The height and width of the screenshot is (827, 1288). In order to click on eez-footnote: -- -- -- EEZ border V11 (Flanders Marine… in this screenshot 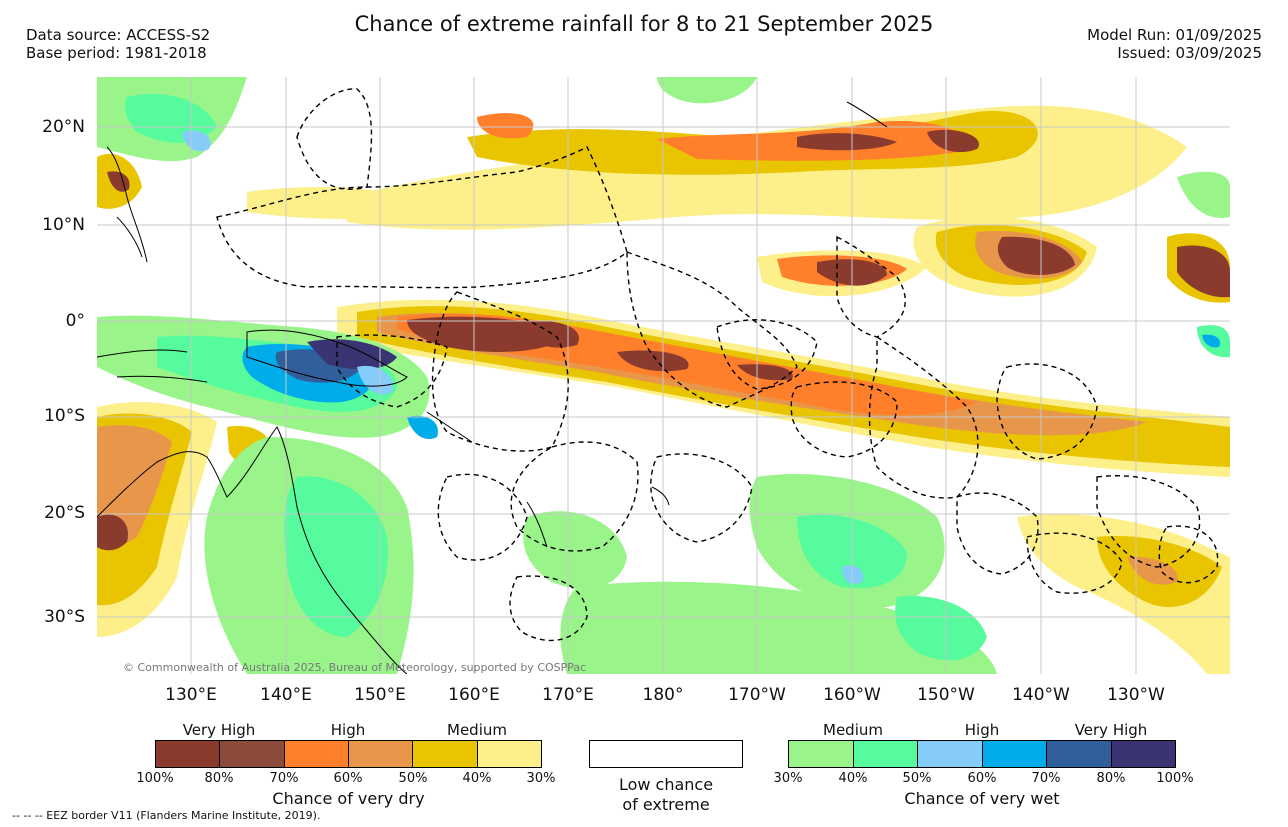, I will do `click(166, 815)`.